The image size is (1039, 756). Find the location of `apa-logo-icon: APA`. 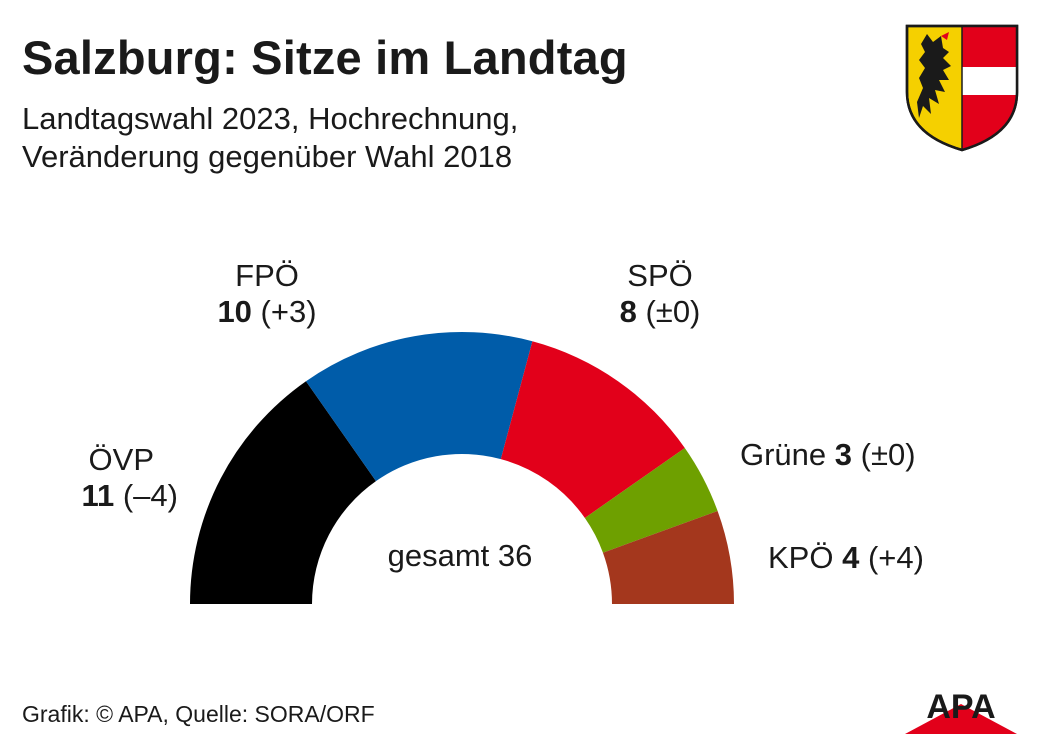

apa-logo-icon: APA is located at coordinates (961, 711).